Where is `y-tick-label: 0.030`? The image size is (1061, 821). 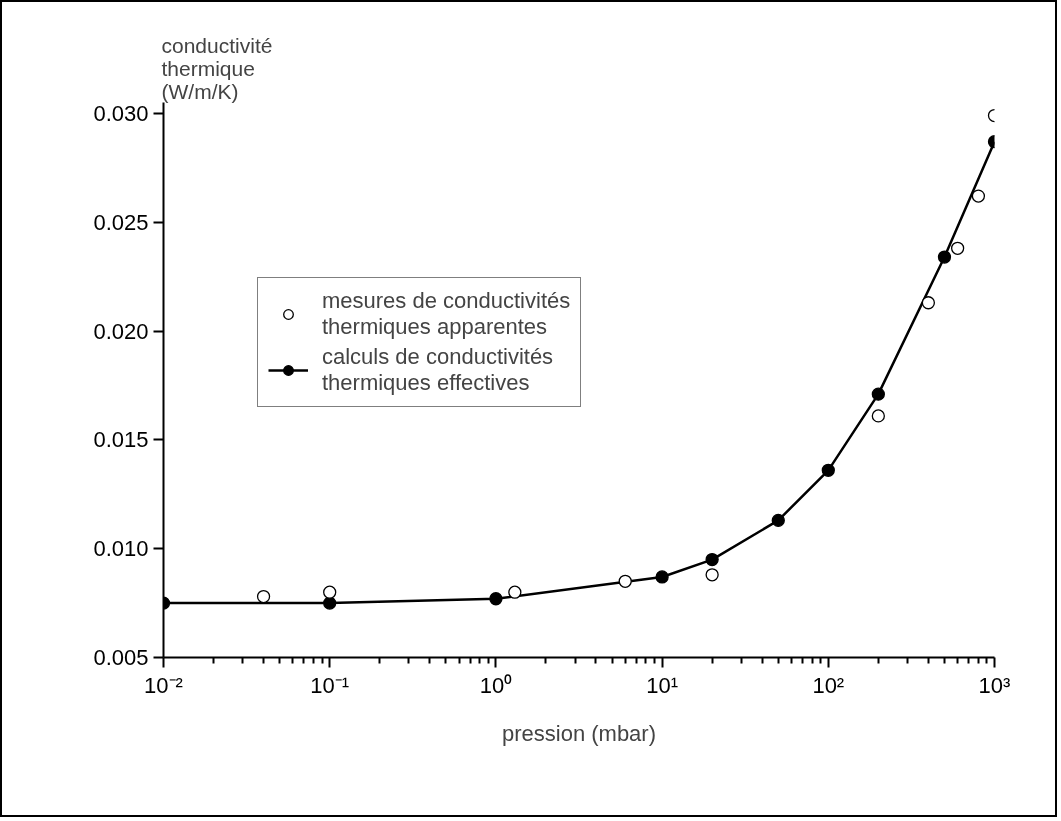
y-tick-label: 0.030 is located at coordinates (121, 113).